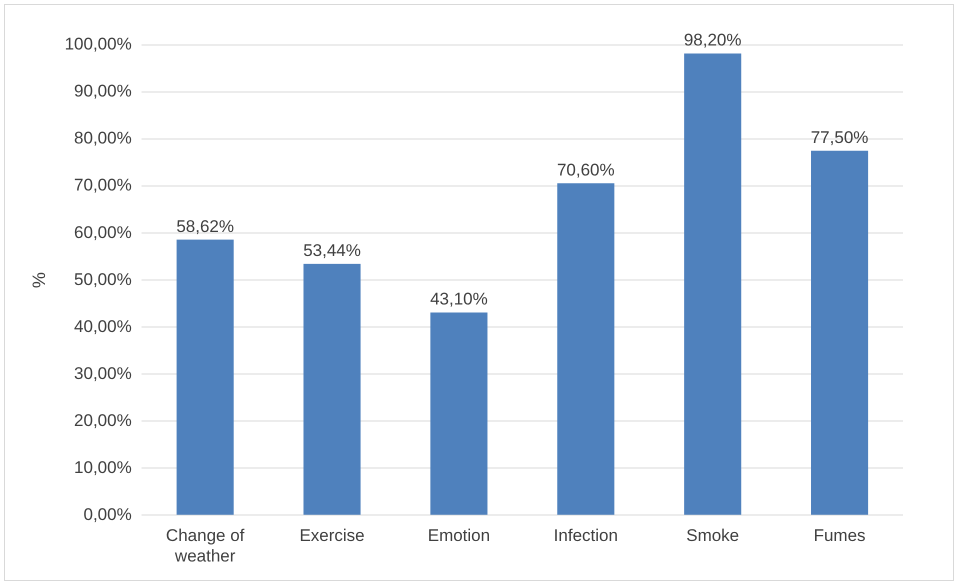  Describe the element at coordinates (459, 299) in the screenshot. I see `data-label: 43,10%` at that location.